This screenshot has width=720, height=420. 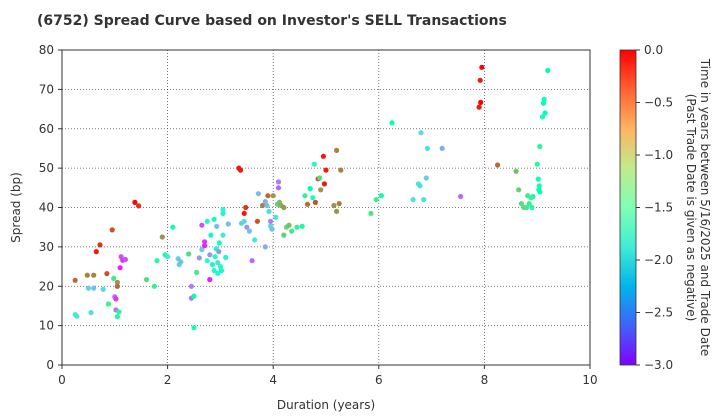 I want to click on colorbar-tick-label: −3.0, so click(x=658, y=365).